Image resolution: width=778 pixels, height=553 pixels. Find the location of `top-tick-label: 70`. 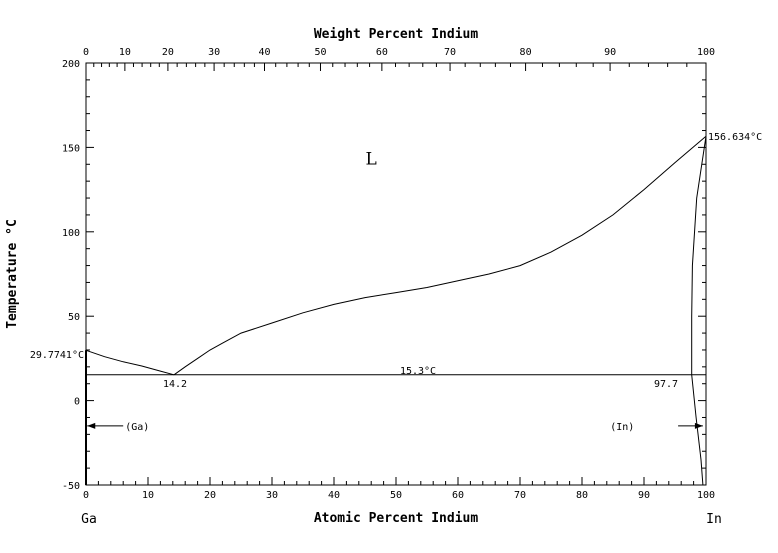

top-tick-label: 70 is located at coordinates (450, 52).